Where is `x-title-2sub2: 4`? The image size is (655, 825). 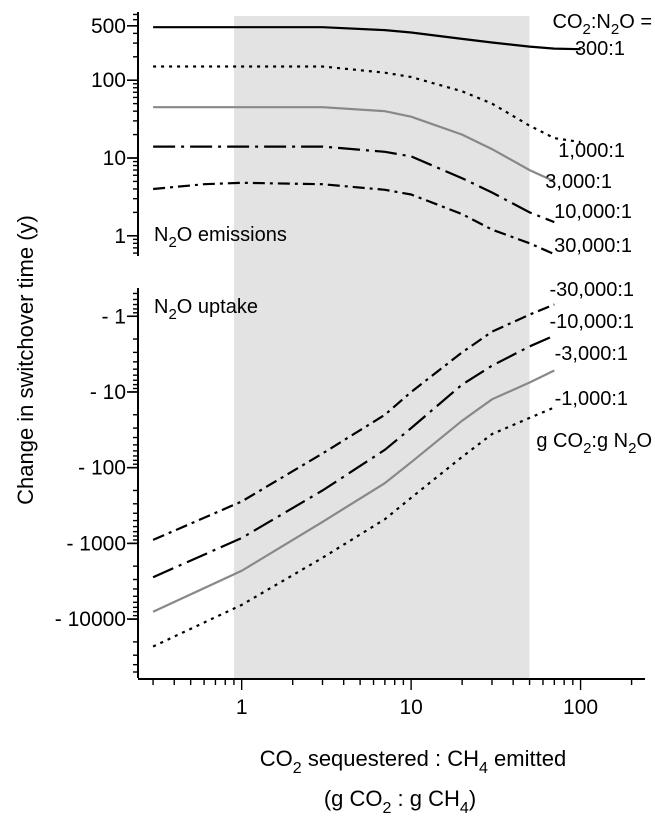 x-title-2sub2: 4 is located at coordinates (464, 808).